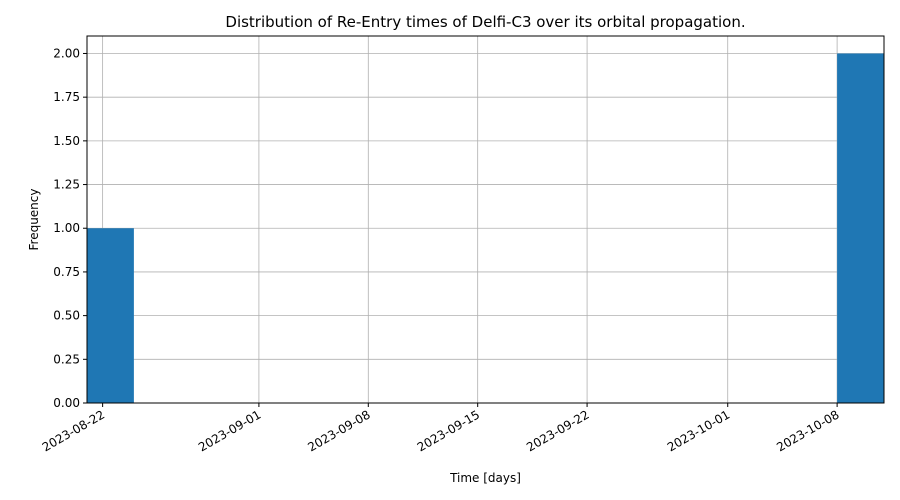 The width and height of the screenshot is (900, 500). I want to click on x-tick-label: 2023-10-01, so click(698, 430).